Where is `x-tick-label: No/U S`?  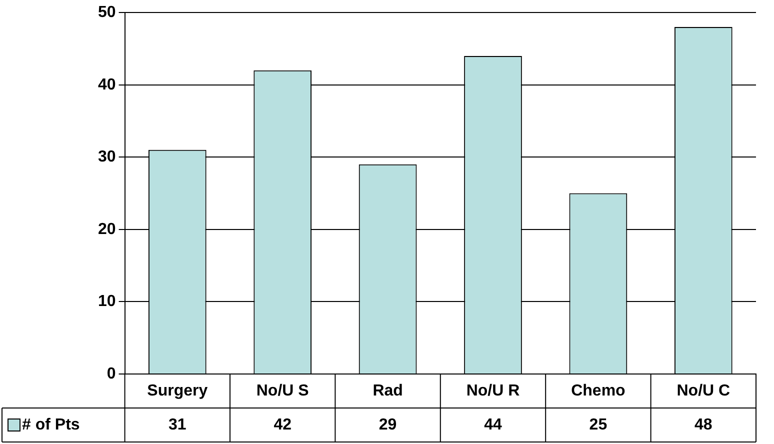
x-tick-label: No/U S is located at coordinates (283, 391).